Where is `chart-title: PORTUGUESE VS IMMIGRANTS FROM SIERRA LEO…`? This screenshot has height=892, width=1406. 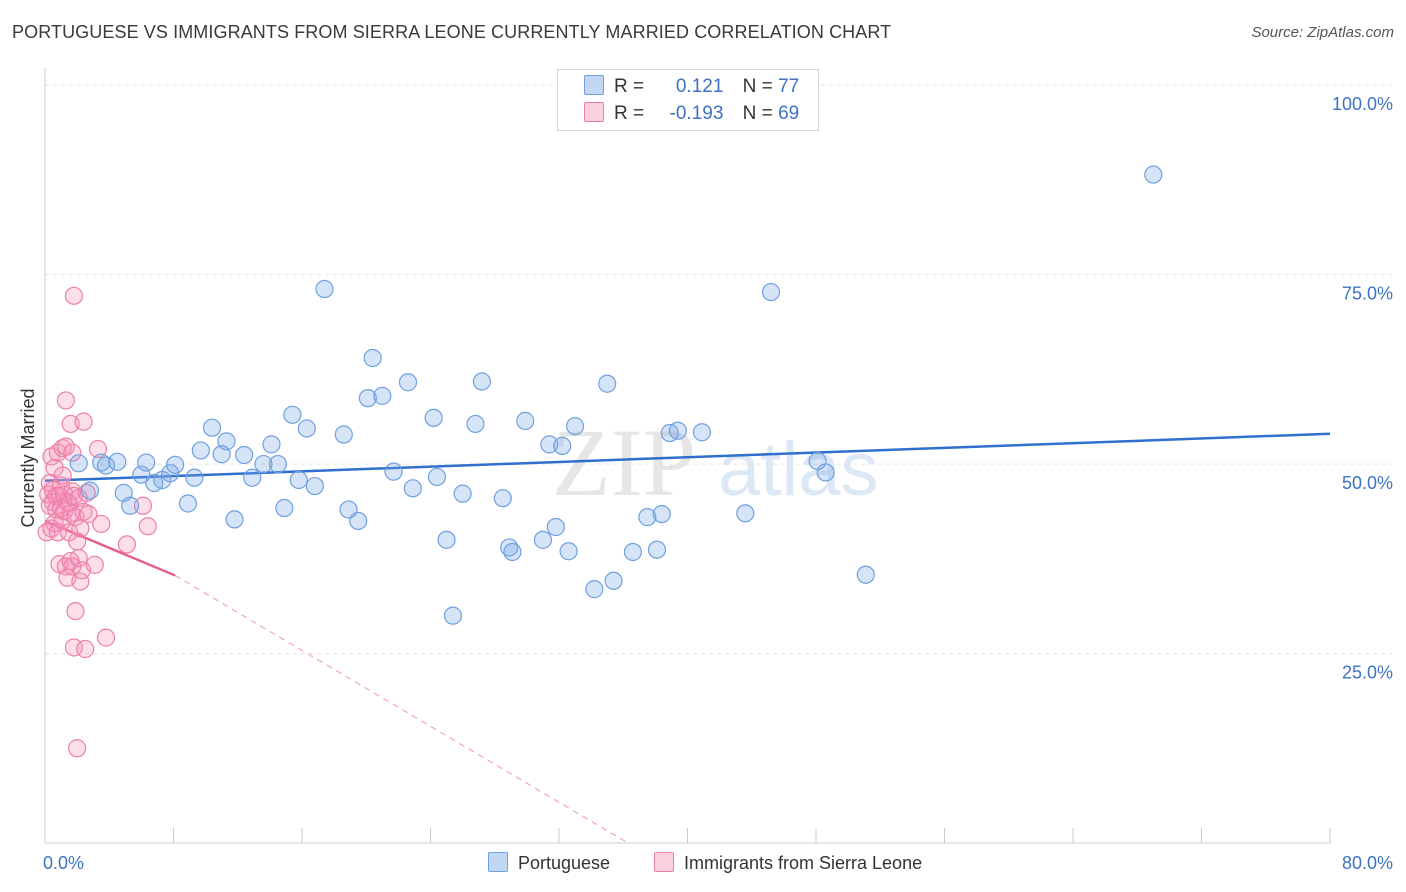 chart-title: PORTUGUESE VS IMMIGRANTS FROM SIERRA LEO… is located at coordinates (452, 32).